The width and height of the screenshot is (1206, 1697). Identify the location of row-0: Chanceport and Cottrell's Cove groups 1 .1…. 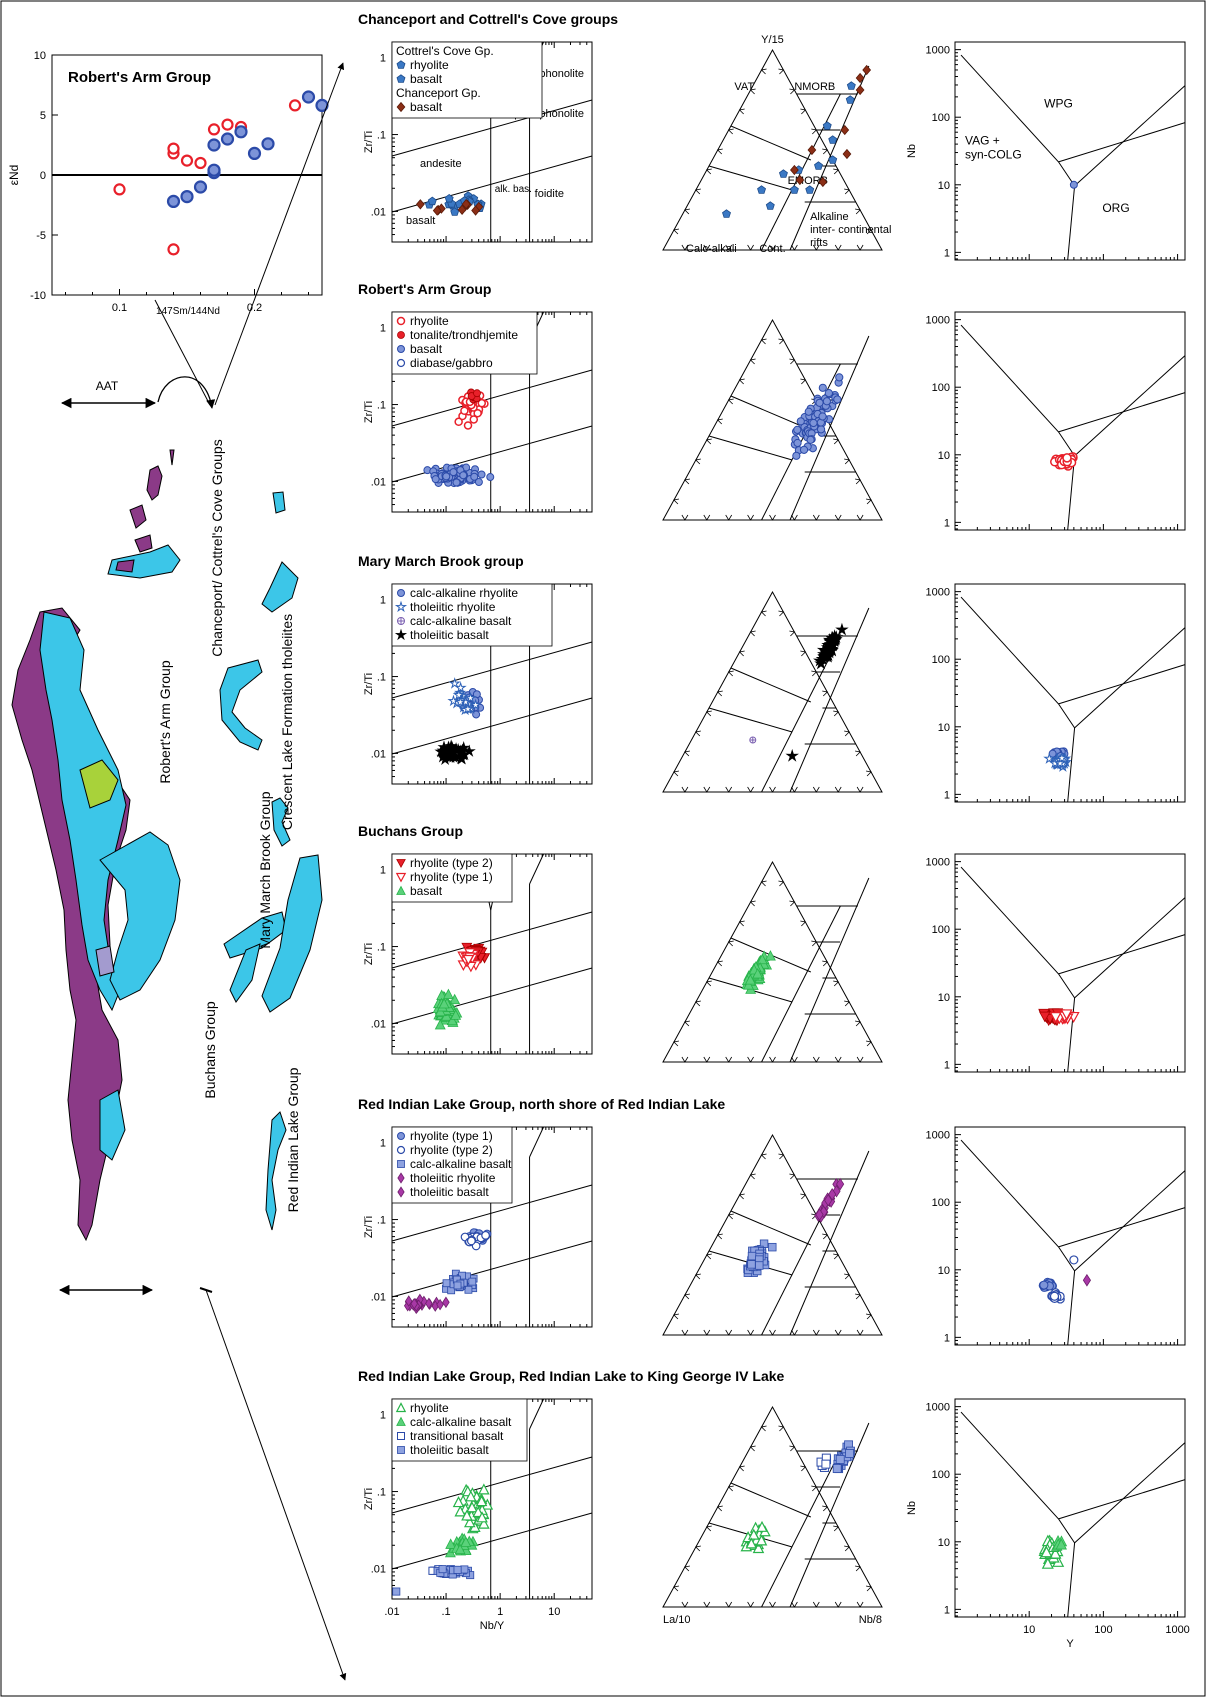
(772, 136).